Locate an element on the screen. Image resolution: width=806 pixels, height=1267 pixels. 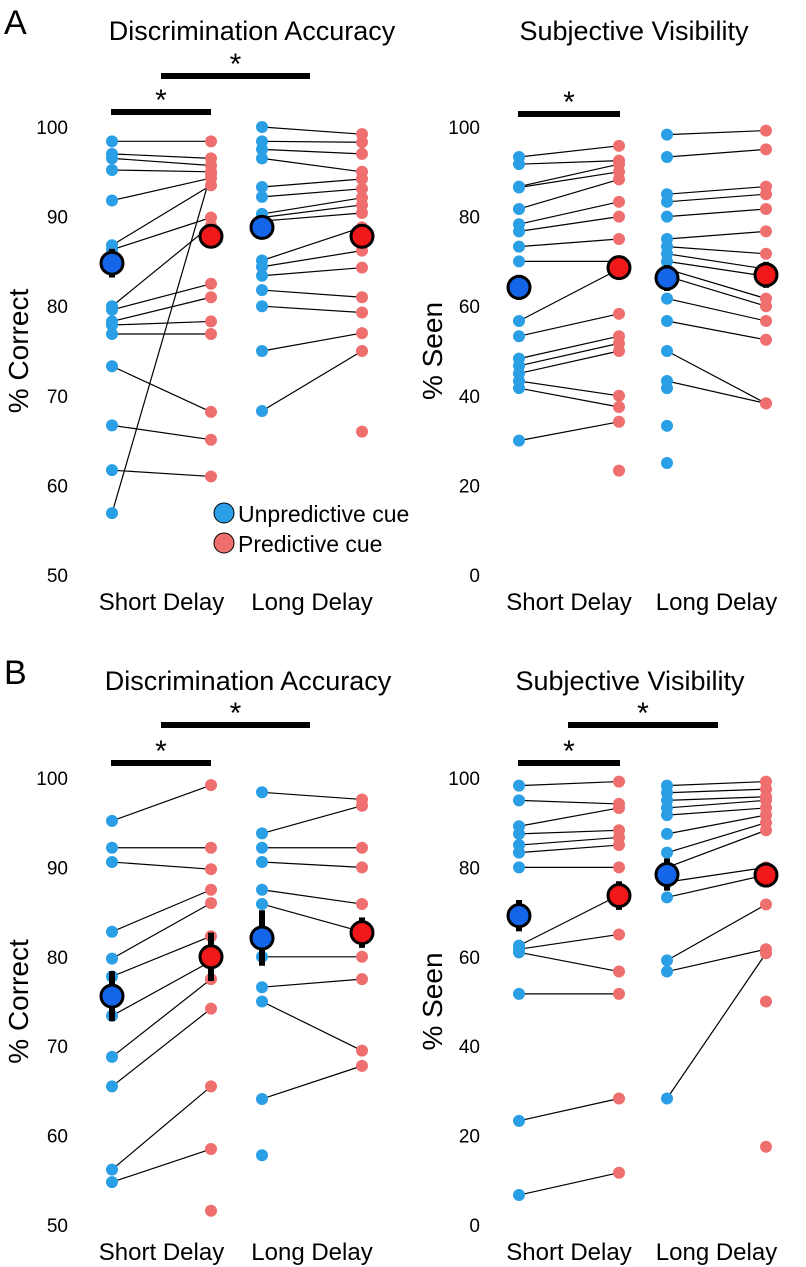
y-tick-label: 90 is located at coordinates (57, 868).